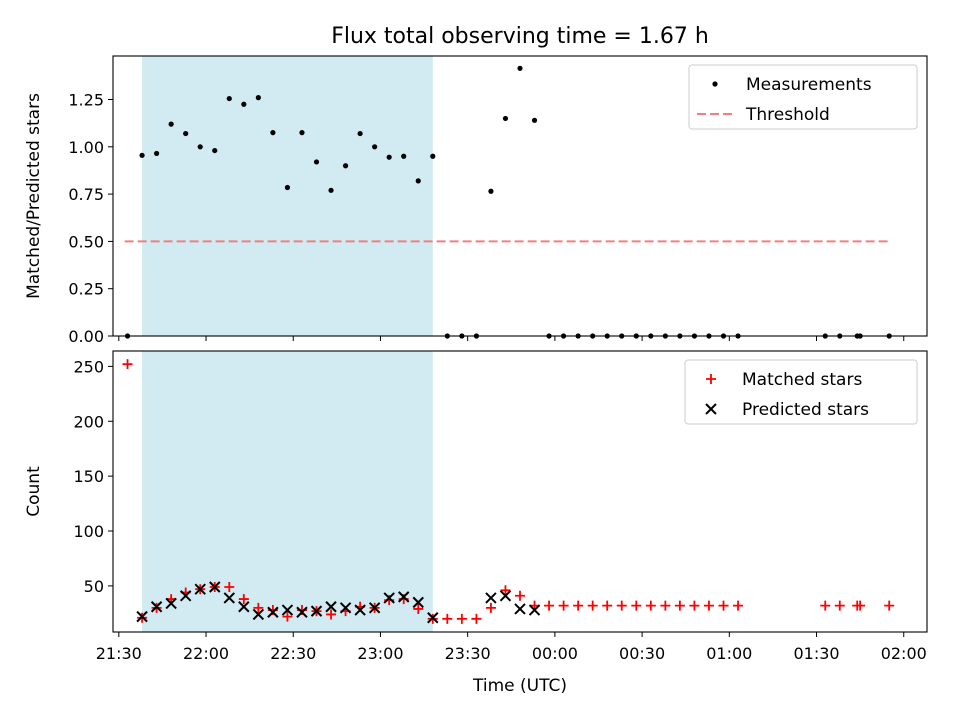 The image size is (960, 720). I want to click on legend-label-1-1: Predicted stars, so click(805, 410).